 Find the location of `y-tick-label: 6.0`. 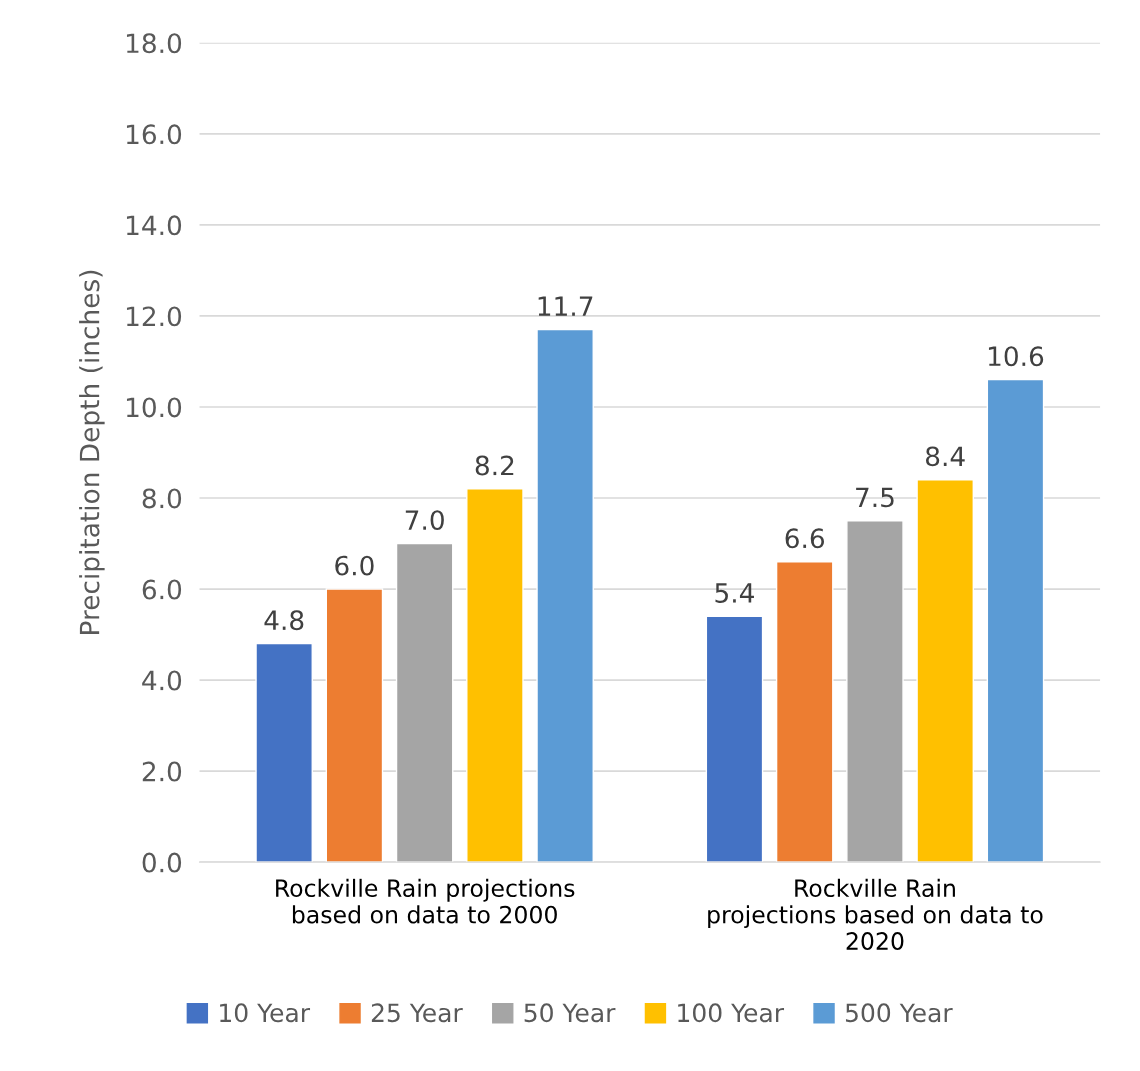

y-tick-label: 6.0 is located at coordinates (162, 589).